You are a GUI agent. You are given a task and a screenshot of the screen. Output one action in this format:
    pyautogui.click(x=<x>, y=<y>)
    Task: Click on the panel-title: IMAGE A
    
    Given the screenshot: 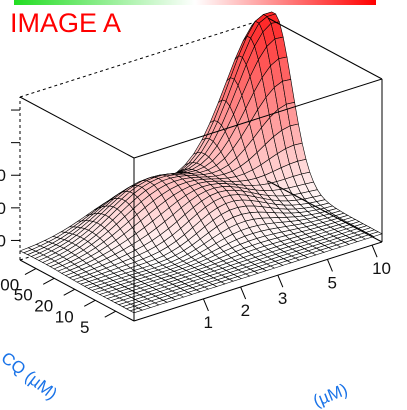 What is the action you would take?
    pyautogui.click(x=65, y=23)
    